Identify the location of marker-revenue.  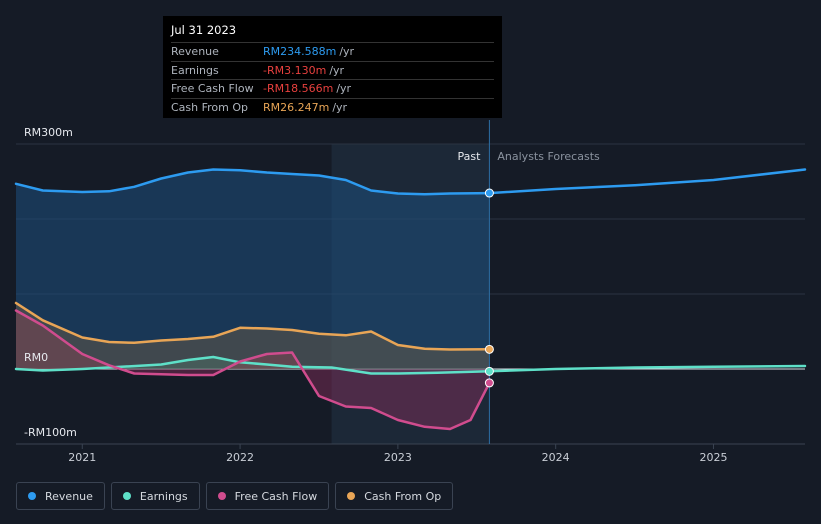
(489, 193).